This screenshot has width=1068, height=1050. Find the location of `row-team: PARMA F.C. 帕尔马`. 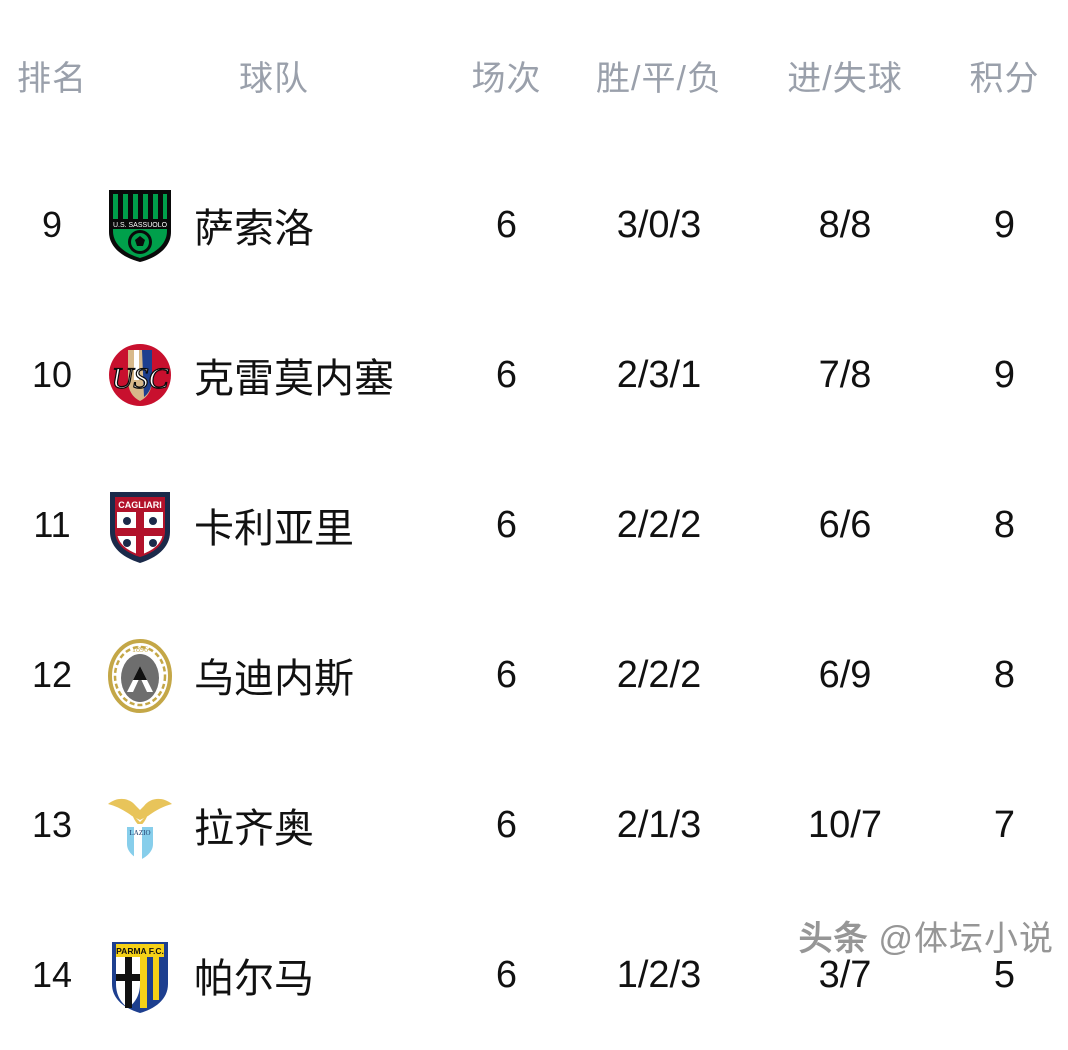

row-team: PARMA F.C. 帕尔马 is located at coordinates (274, 975).